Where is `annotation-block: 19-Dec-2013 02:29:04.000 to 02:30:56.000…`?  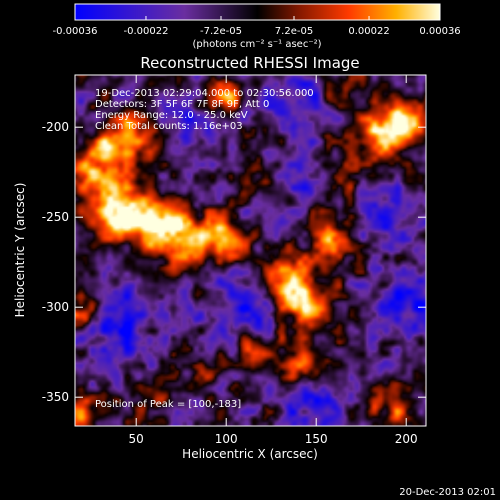
annotation-block: 19-Dec-2013 02:29:04.000 to 02:30:56.000… is located at coordinates (204, 110).